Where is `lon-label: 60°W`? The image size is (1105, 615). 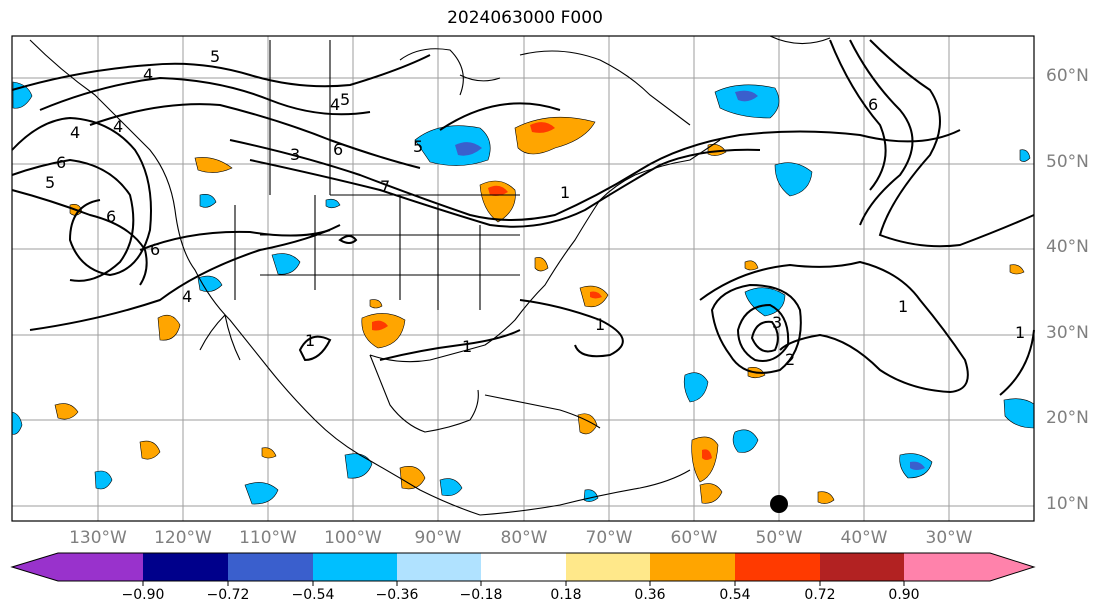 lon-label: 60°W is located at coordinates (694, 538).